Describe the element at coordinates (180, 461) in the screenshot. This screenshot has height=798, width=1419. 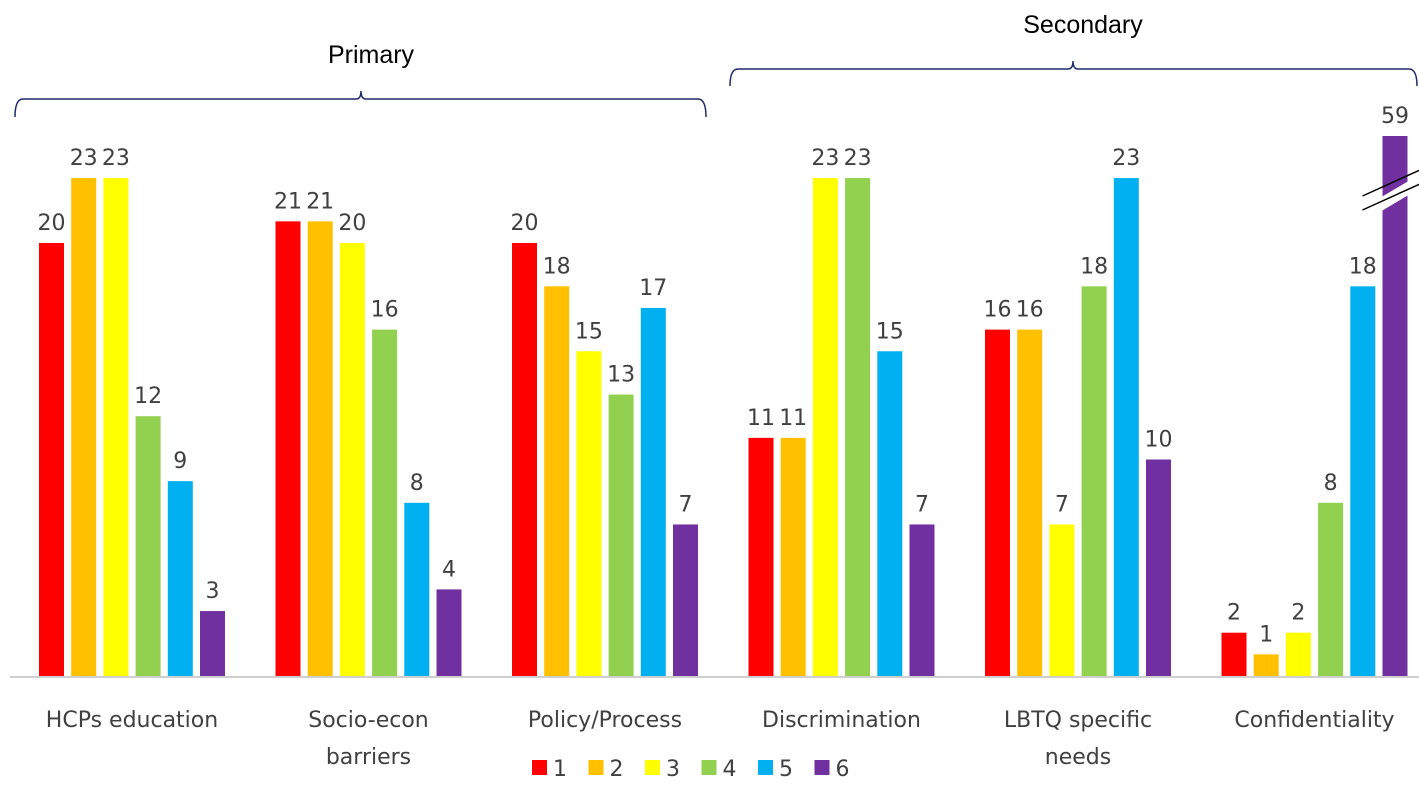
I see `data-label: 9` at that location.